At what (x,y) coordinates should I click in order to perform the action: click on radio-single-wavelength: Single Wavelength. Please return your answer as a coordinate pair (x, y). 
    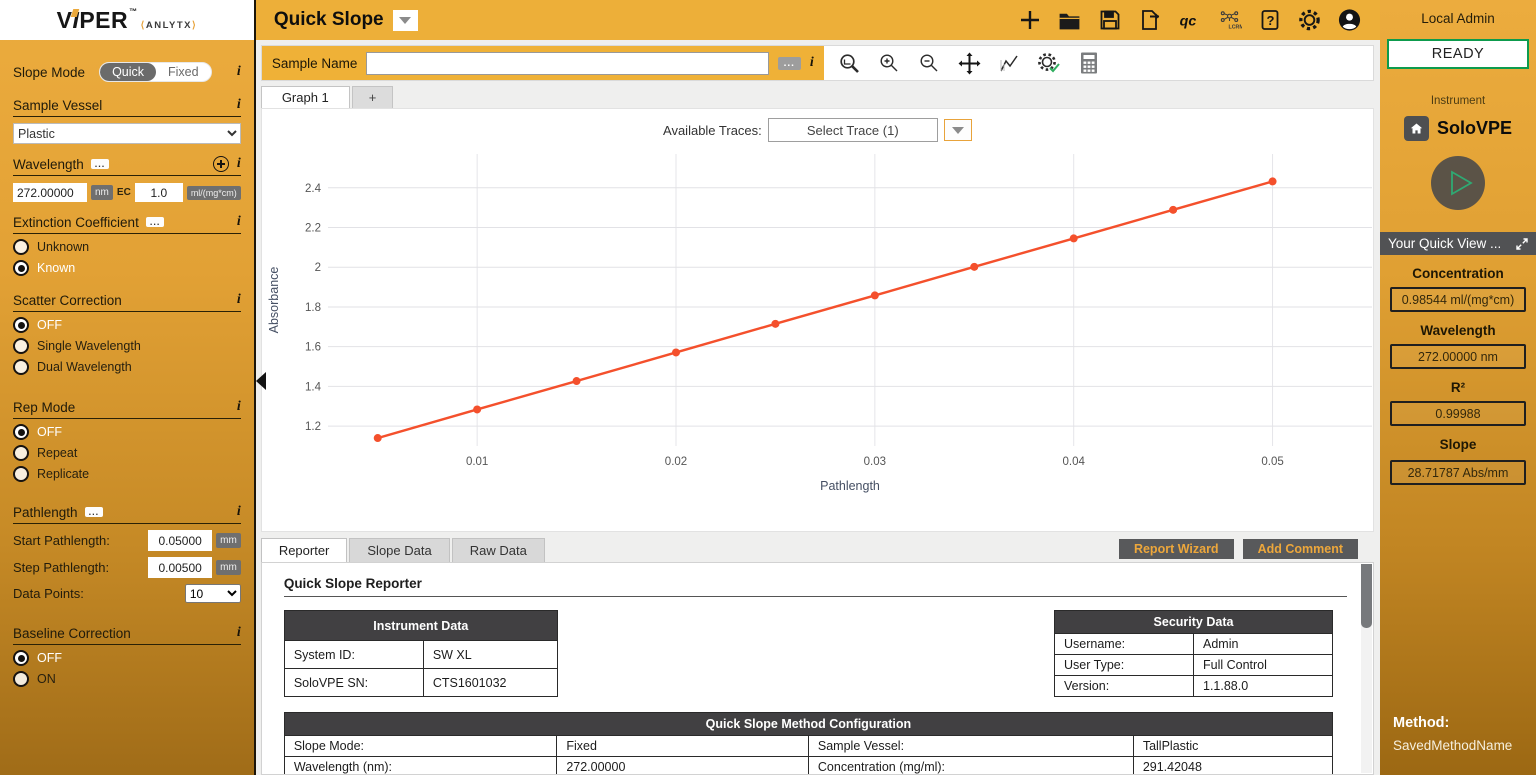
    Looking at the image, I should click on (127, 346).